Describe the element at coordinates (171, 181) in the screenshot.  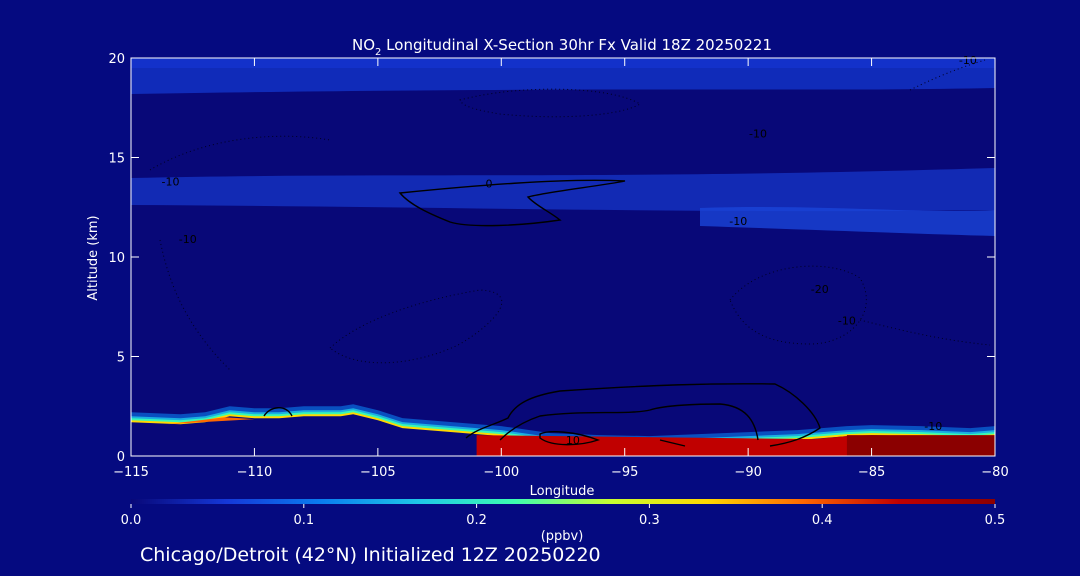
I see `contour-label-3: -10` at that location.